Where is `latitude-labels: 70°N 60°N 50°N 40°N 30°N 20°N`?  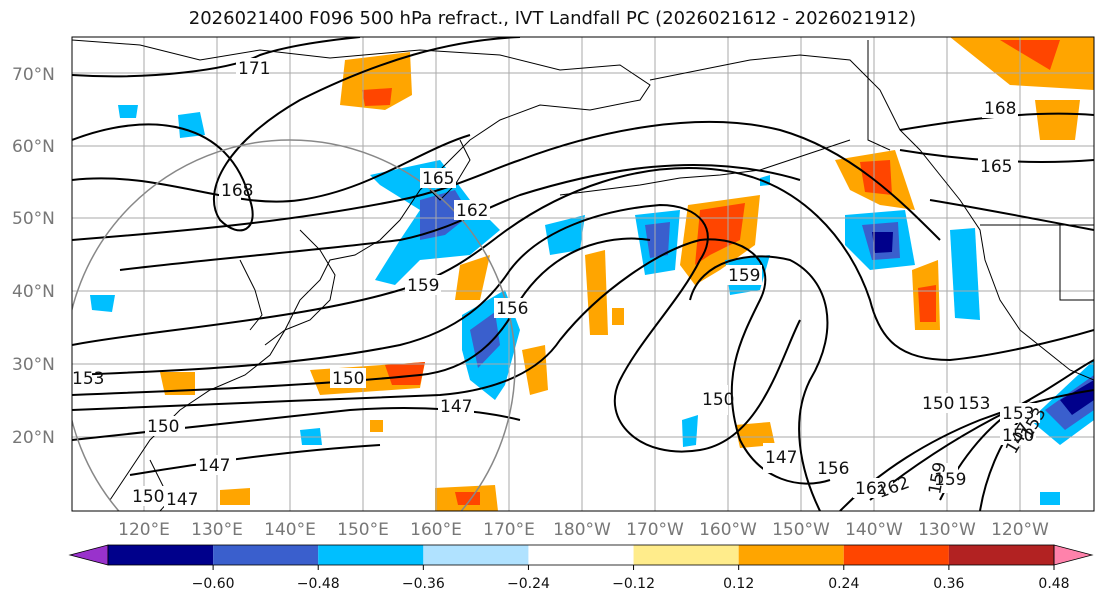
latitude-labels: 70°N 60°N 50°N 40°N 30°N 20°N is located at coordinates (33, 256).